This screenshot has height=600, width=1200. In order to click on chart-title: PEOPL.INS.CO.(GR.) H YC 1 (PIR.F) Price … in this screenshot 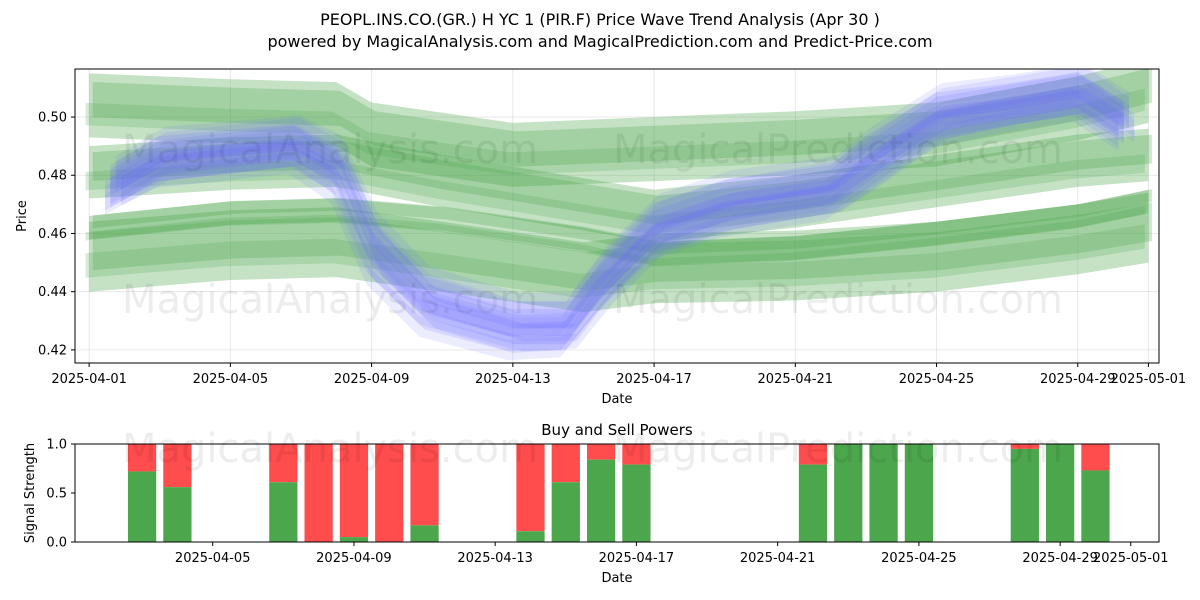, I will do `click(600, 19)`.